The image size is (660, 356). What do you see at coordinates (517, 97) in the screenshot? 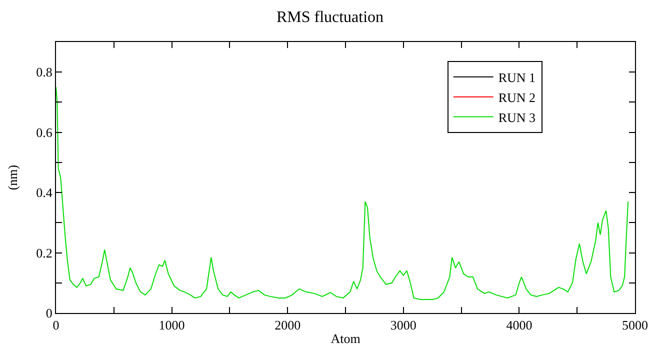
I see `legend-label: RUN 2` at bounding box center [517, 97].